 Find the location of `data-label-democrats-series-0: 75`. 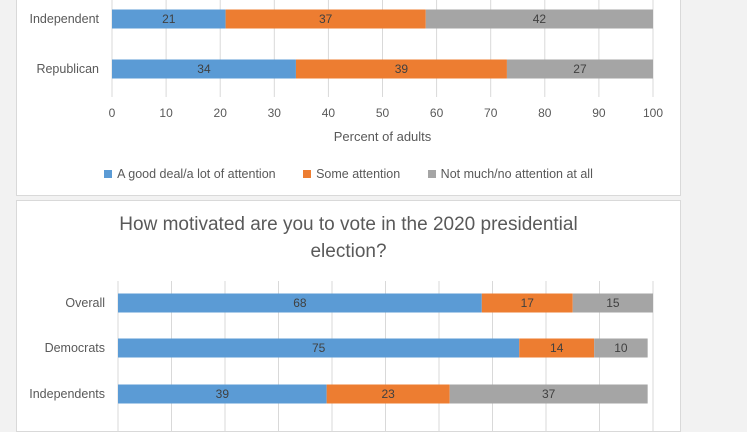

data-label-democrats-series-0: 75 is located at coordinates (319, 348).